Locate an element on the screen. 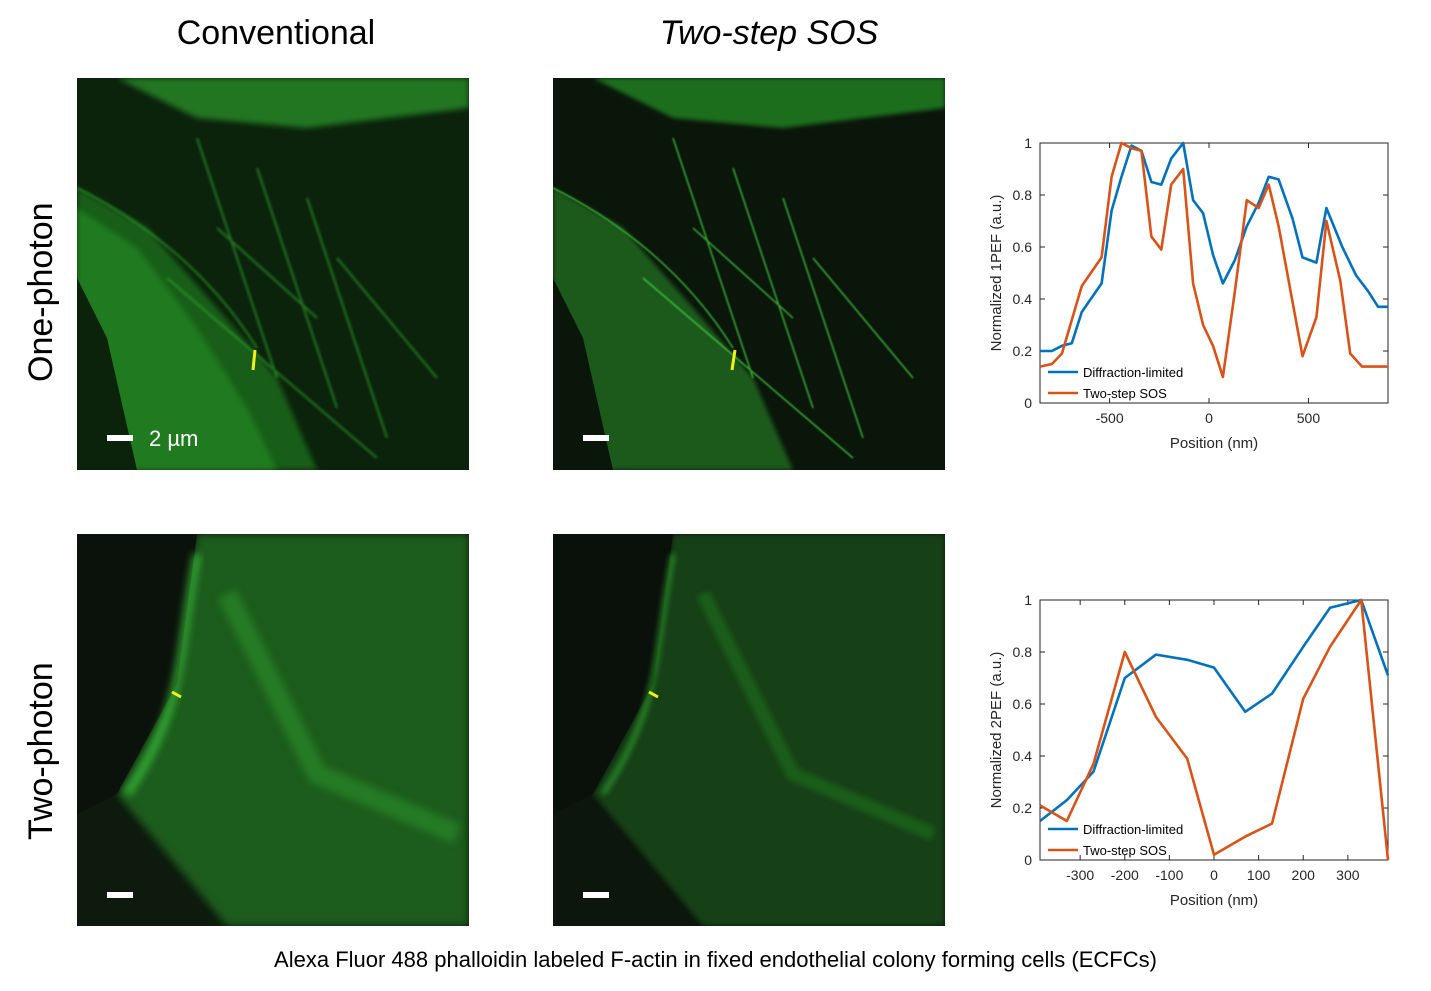  x-tick-label: -100 is located at coordinates (1169, 875).